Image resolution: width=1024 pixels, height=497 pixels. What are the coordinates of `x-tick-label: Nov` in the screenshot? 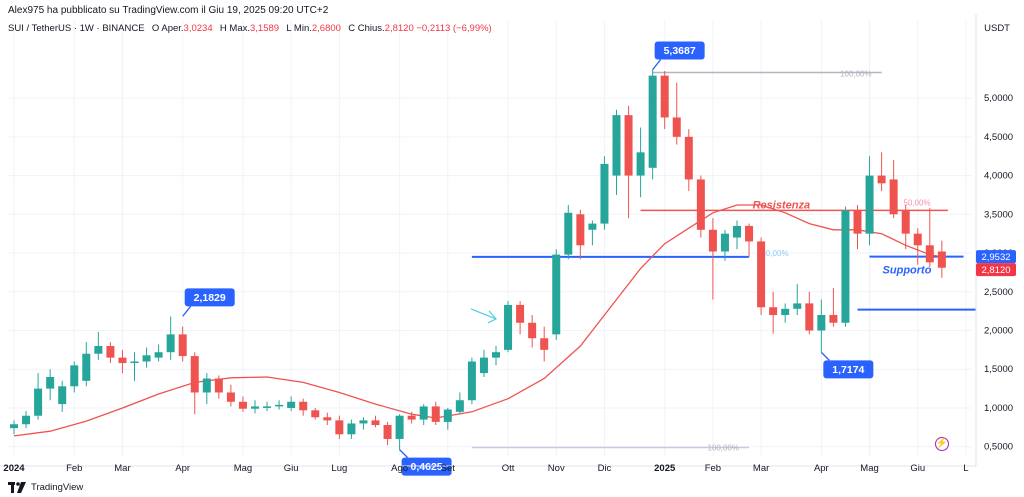 It's located at (556, 468).